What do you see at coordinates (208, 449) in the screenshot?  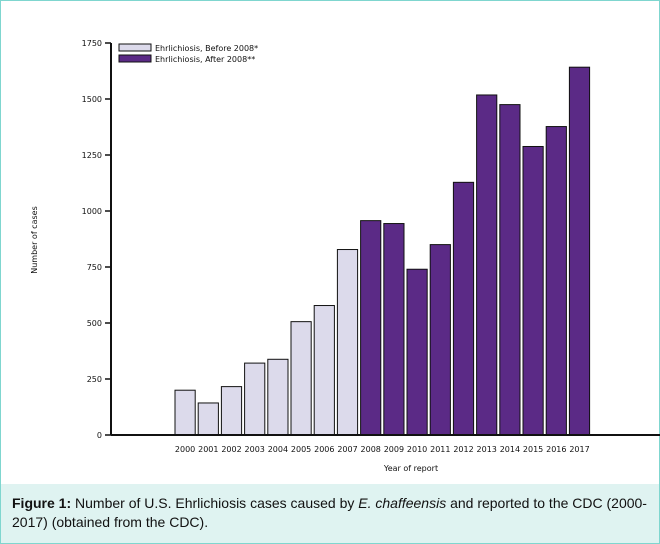 I see `x-tick-label: 2001` at bounding box center [208, 449].